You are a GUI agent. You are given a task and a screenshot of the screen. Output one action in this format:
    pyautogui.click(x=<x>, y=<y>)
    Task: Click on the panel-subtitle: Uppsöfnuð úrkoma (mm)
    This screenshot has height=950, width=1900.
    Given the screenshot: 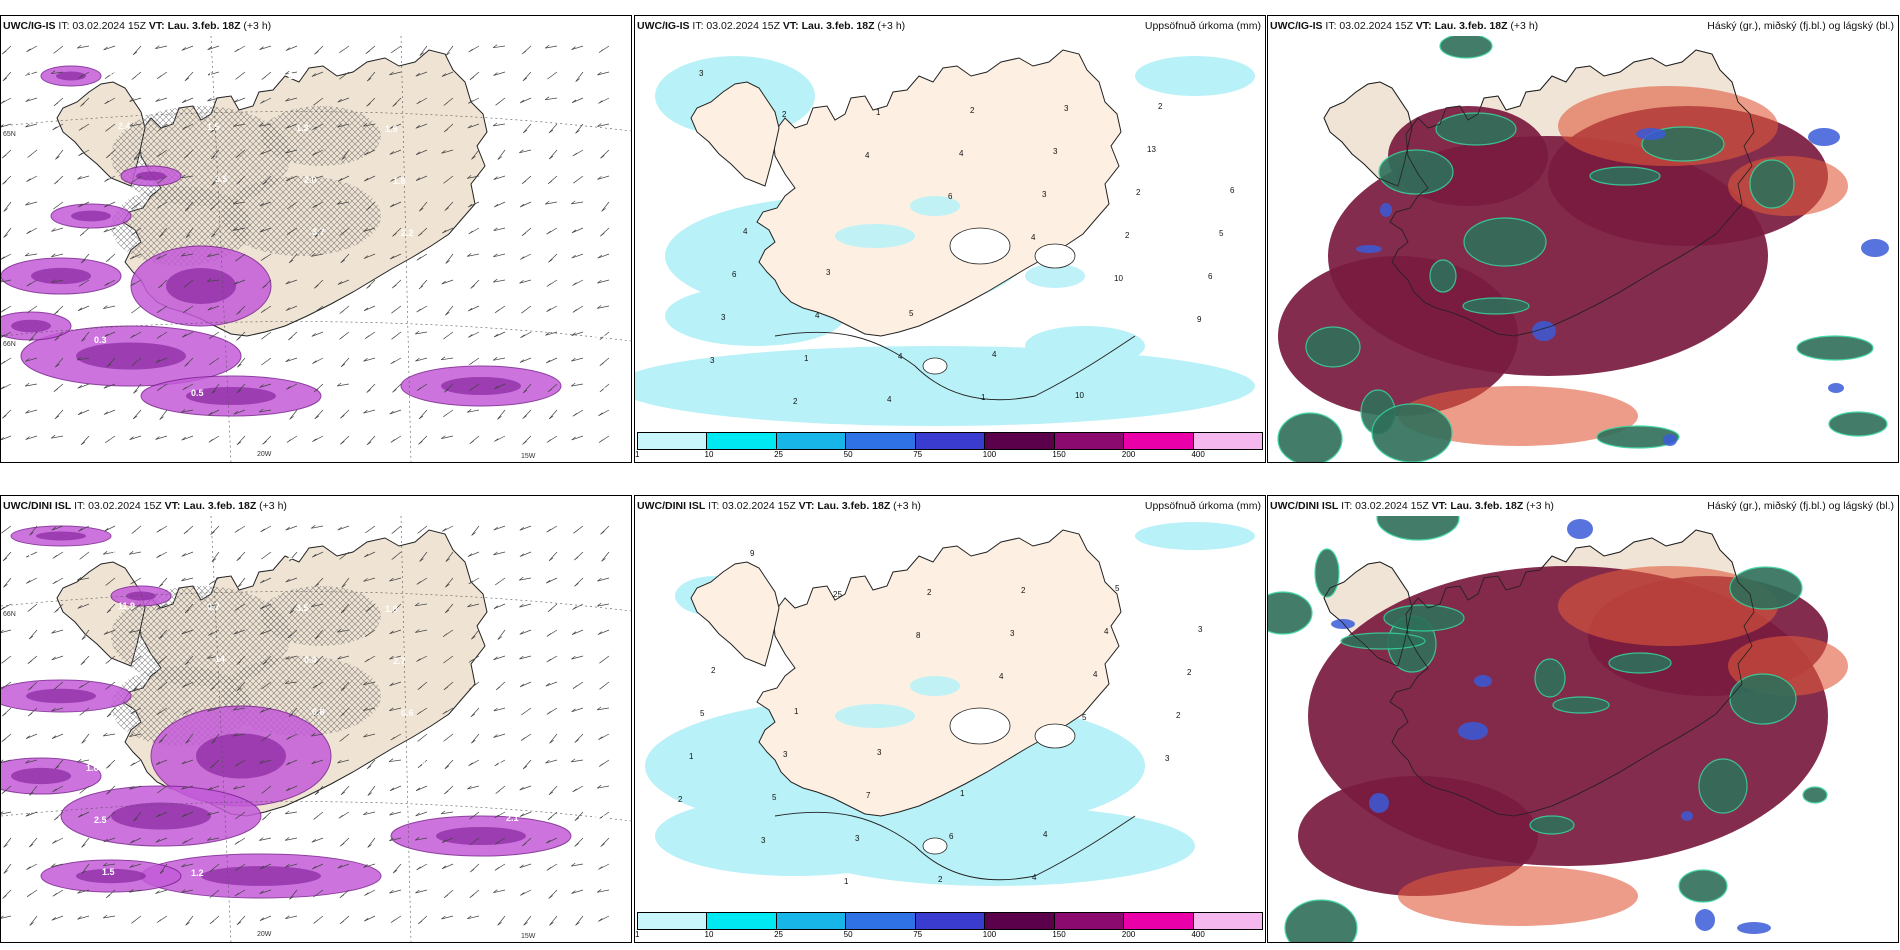 What is the action you would take?
    pyautogui.click(x=1202, y=26)
    